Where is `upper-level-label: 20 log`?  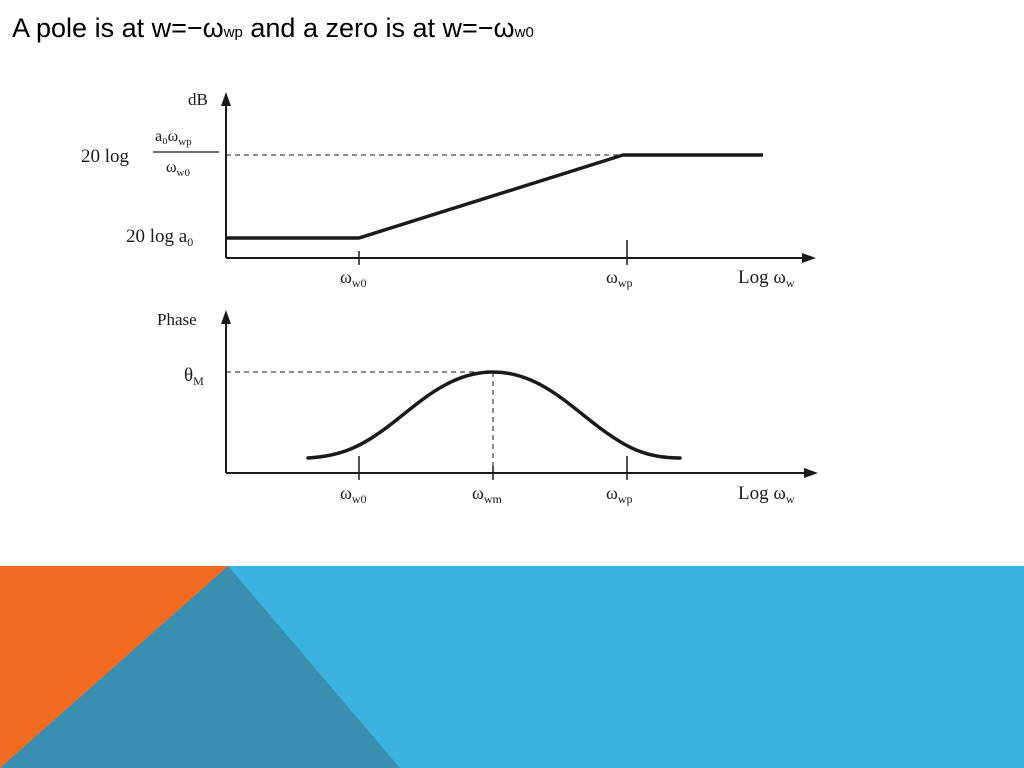 upper-level-label: 20 log is located at coordinates (105, 156).